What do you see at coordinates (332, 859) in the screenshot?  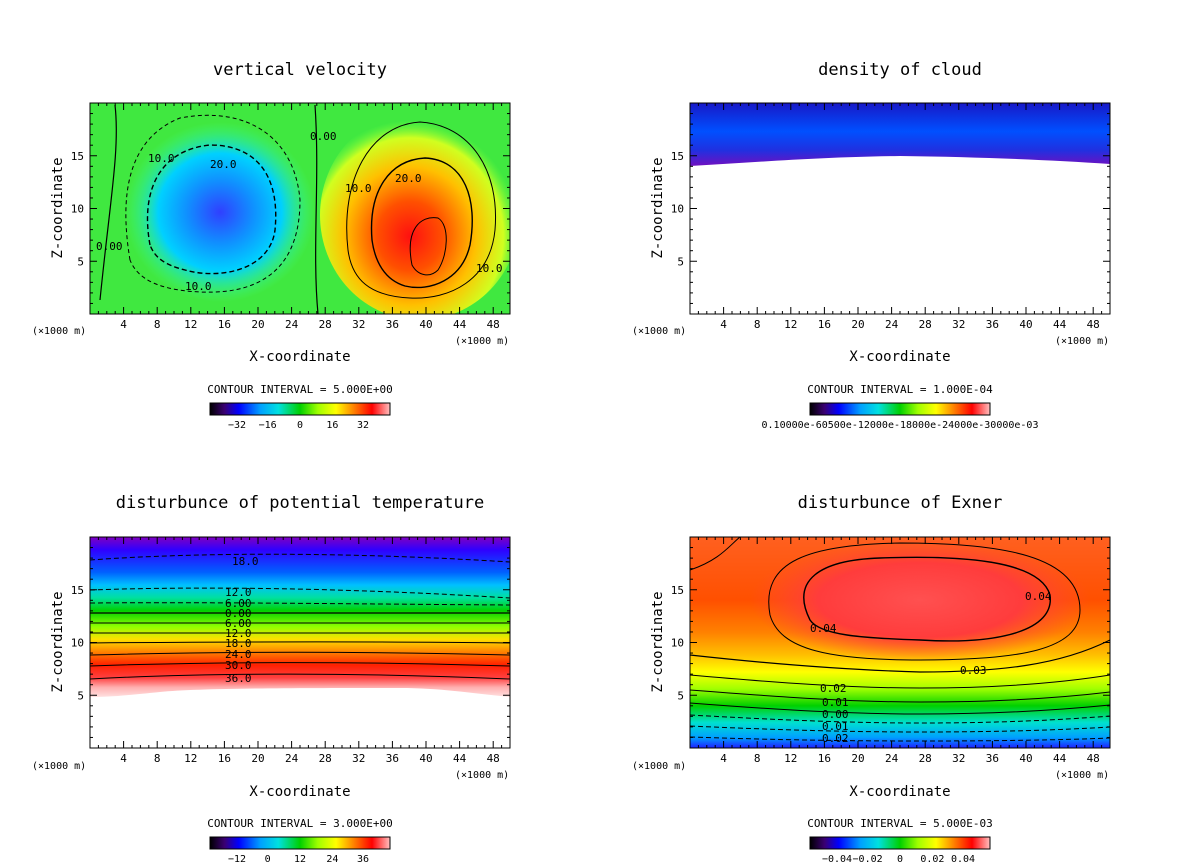 I see `colorbar-tick-label: 24` at bounding box center [332, 859].